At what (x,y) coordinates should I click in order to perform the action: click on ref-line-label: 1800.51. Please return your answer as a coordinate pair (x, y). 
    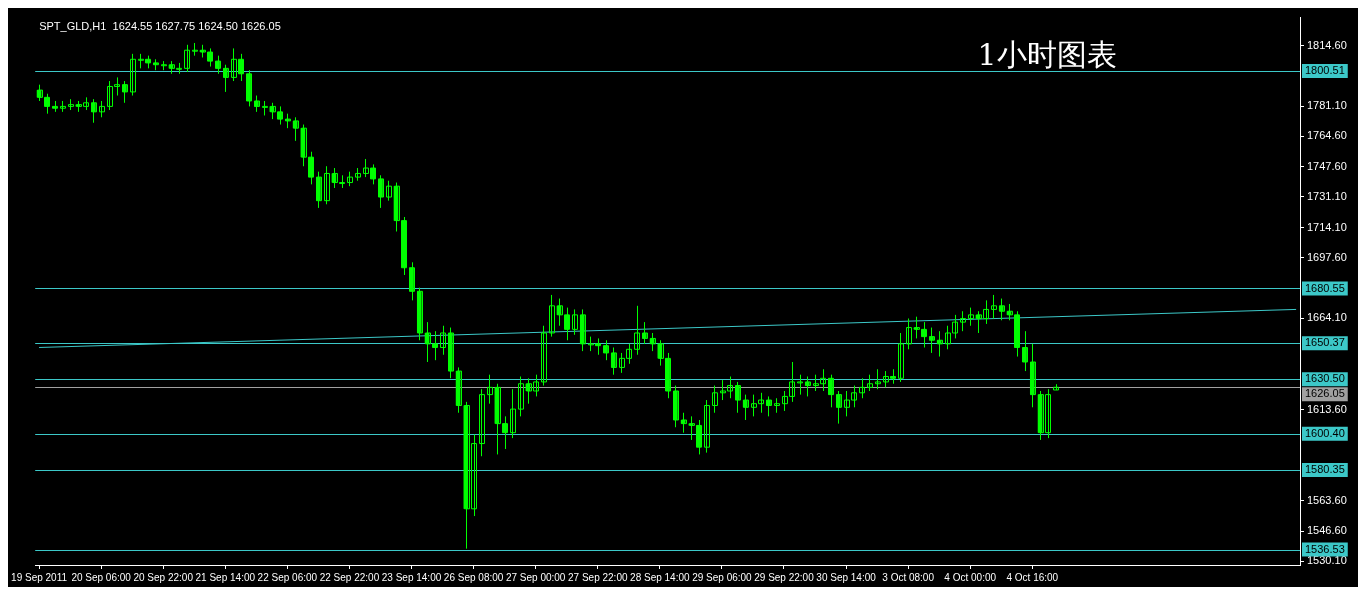
    Looking at the image, I should click on (1325, 70).